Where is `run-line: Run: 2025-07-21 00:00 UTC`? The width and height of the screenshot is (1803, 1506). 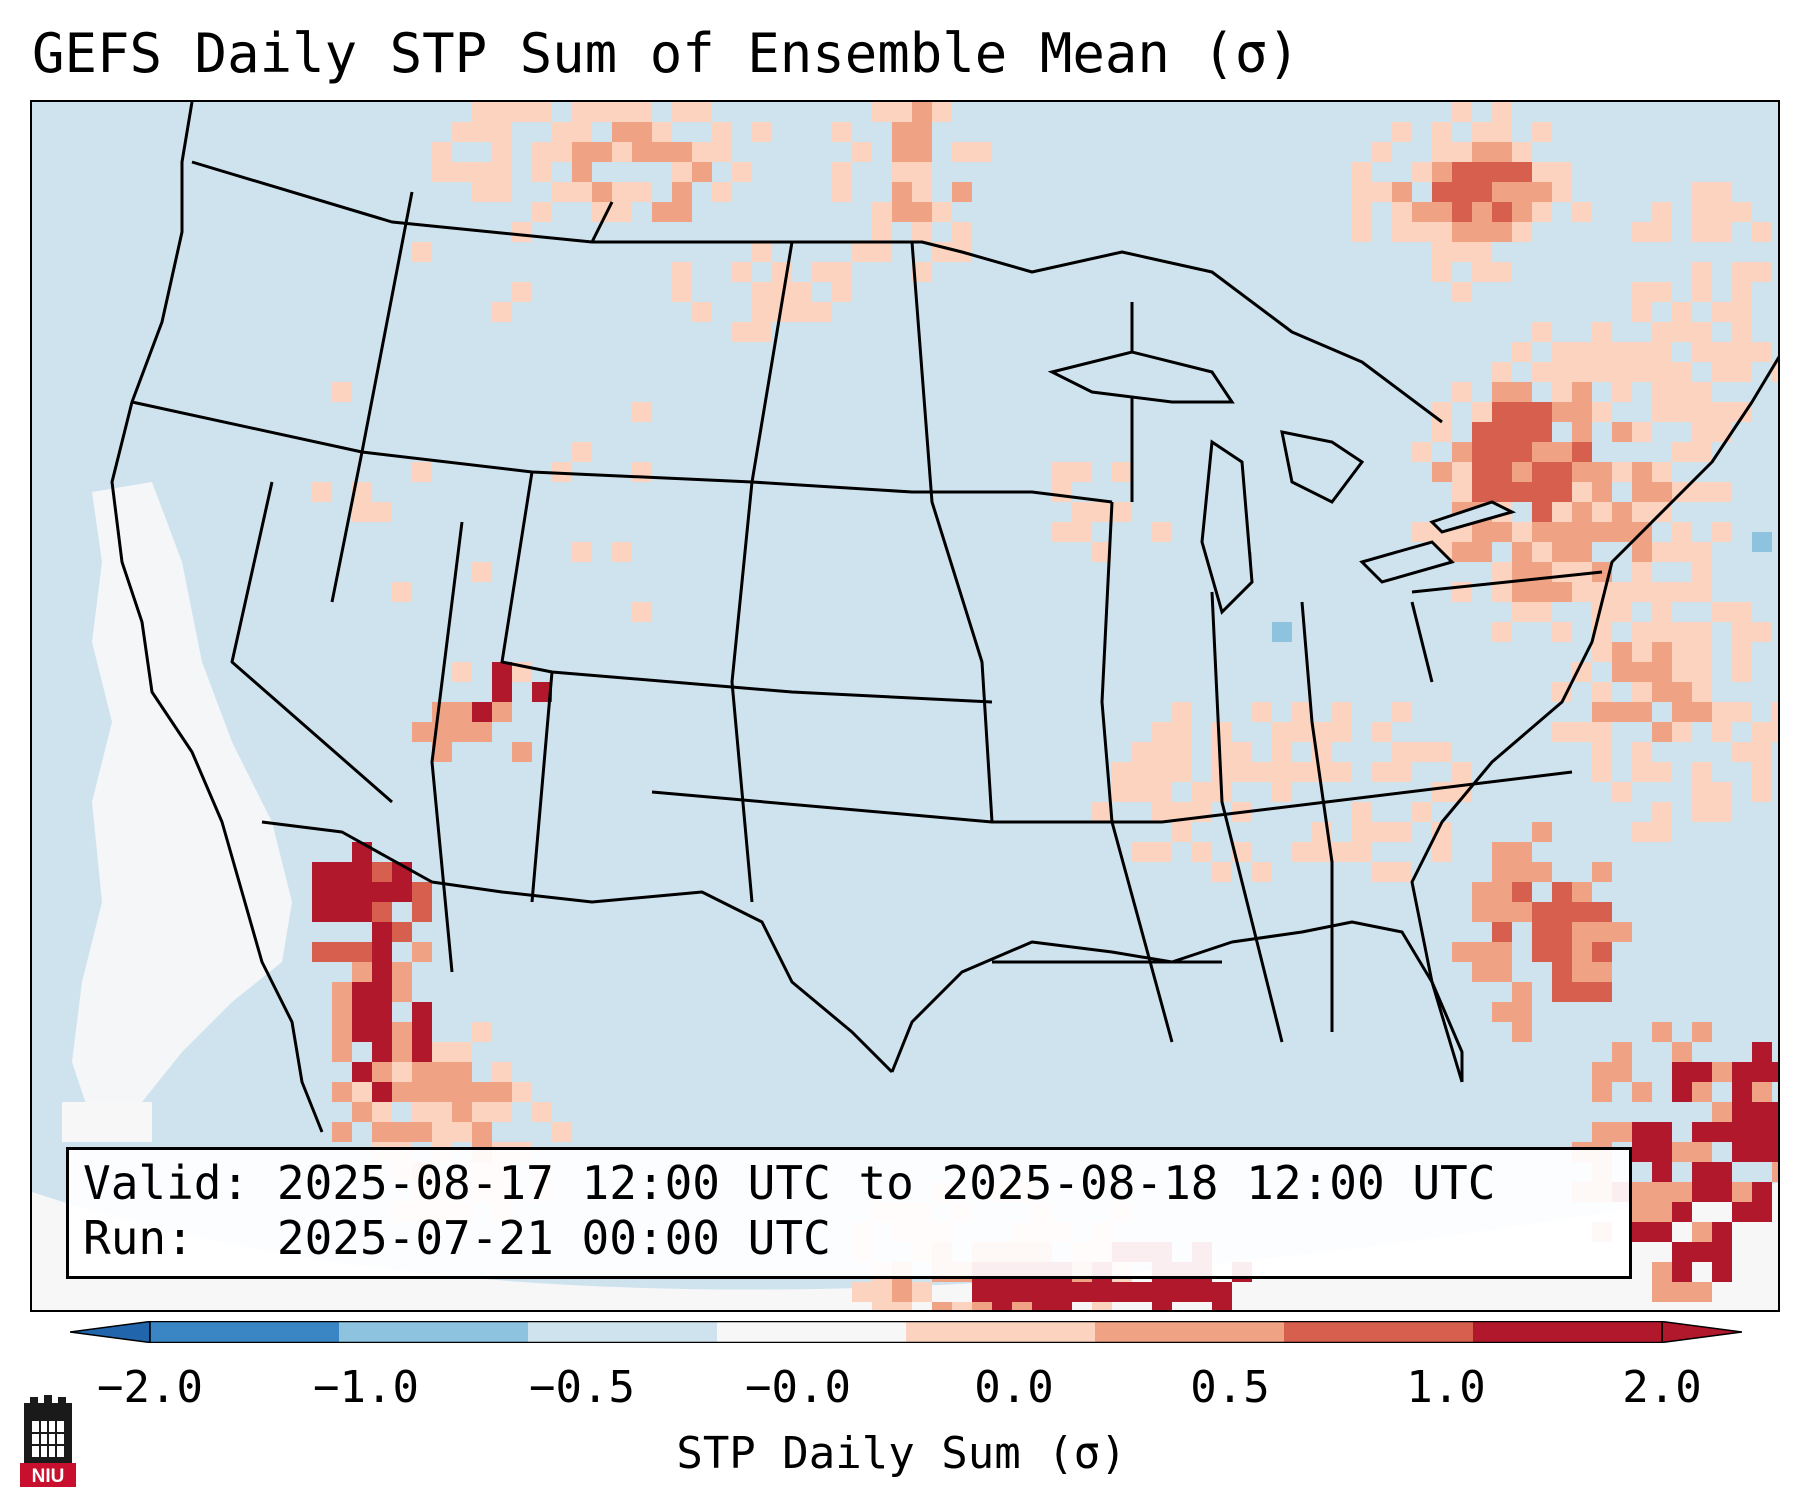 run-line: Run: 2025-07-21 00:00 UTC is located at coordinates (856, 1238).